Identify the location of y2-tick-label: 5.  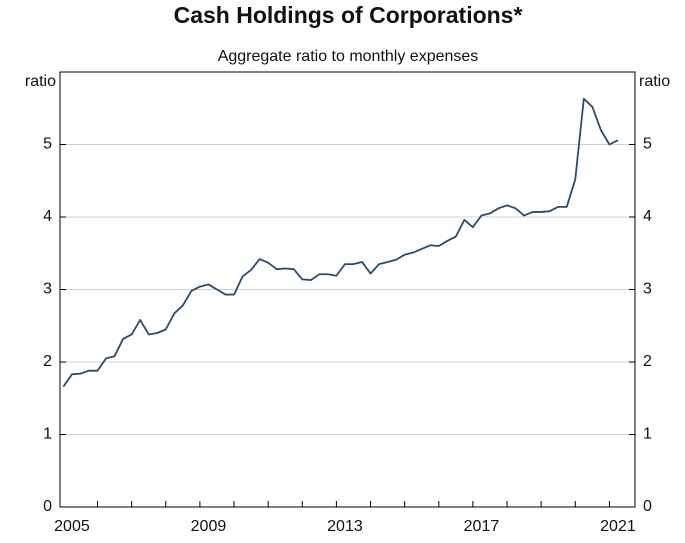
(647, 144).